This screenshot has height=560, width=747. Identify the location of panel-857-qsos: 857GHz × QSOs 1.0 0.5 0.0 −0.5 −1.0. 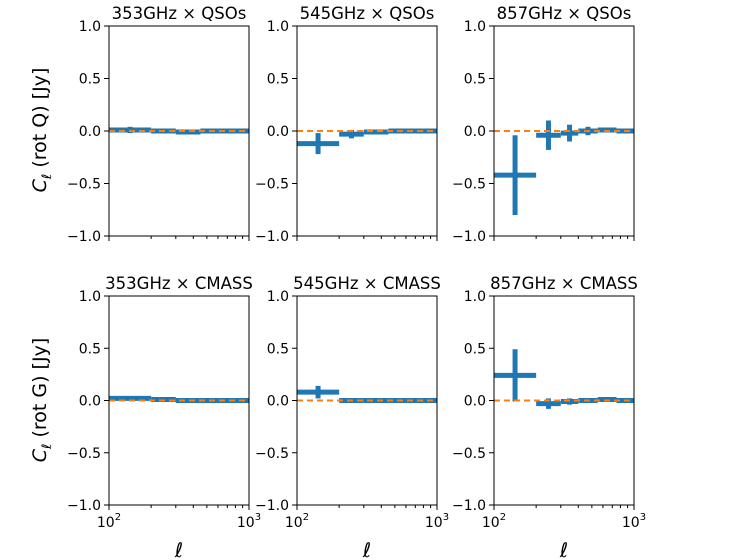
(543, 124).